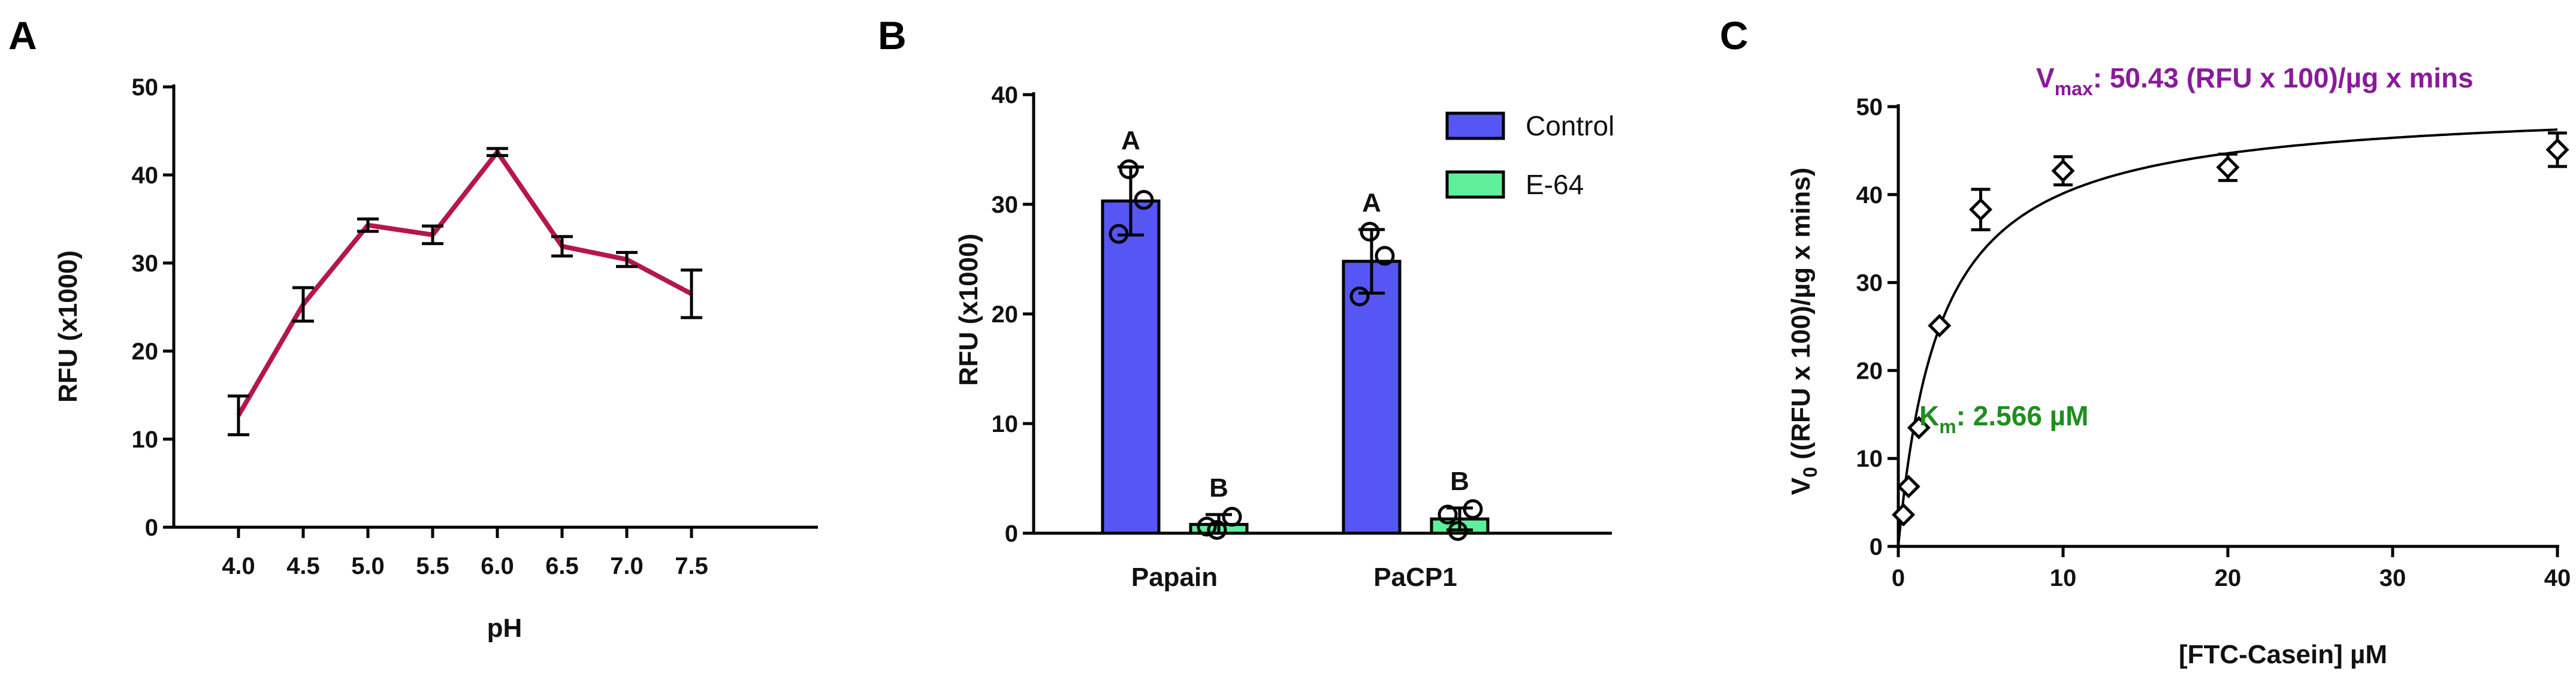 This screenshot has height=680, width=2576. I want to click on km-symbol: K, so click(1929, 415).